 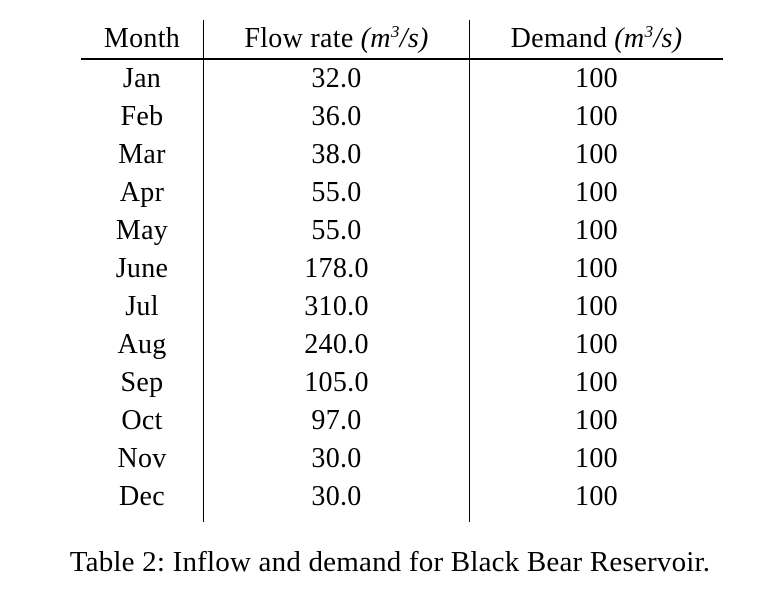 I want to click on month-cell: June, so click(x=142, y=269).